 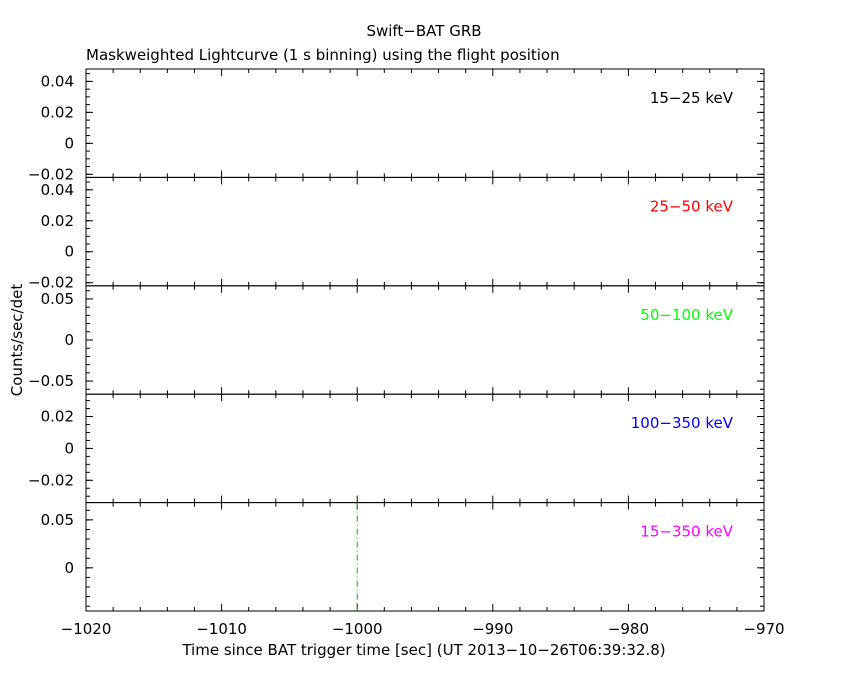 What do you see at coordinates (425, 557) in the screenshot?
I see `panel-frame` at bounding box center [425, 557].